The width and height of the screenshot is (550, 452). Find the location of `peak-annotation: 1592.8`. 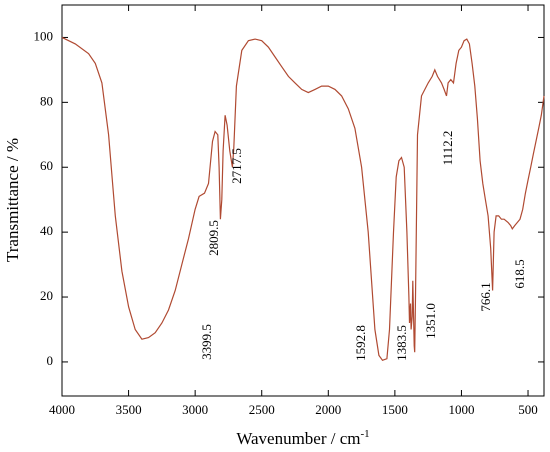

peak-annotation: 1592.8 is located at coordinates (360, 343).